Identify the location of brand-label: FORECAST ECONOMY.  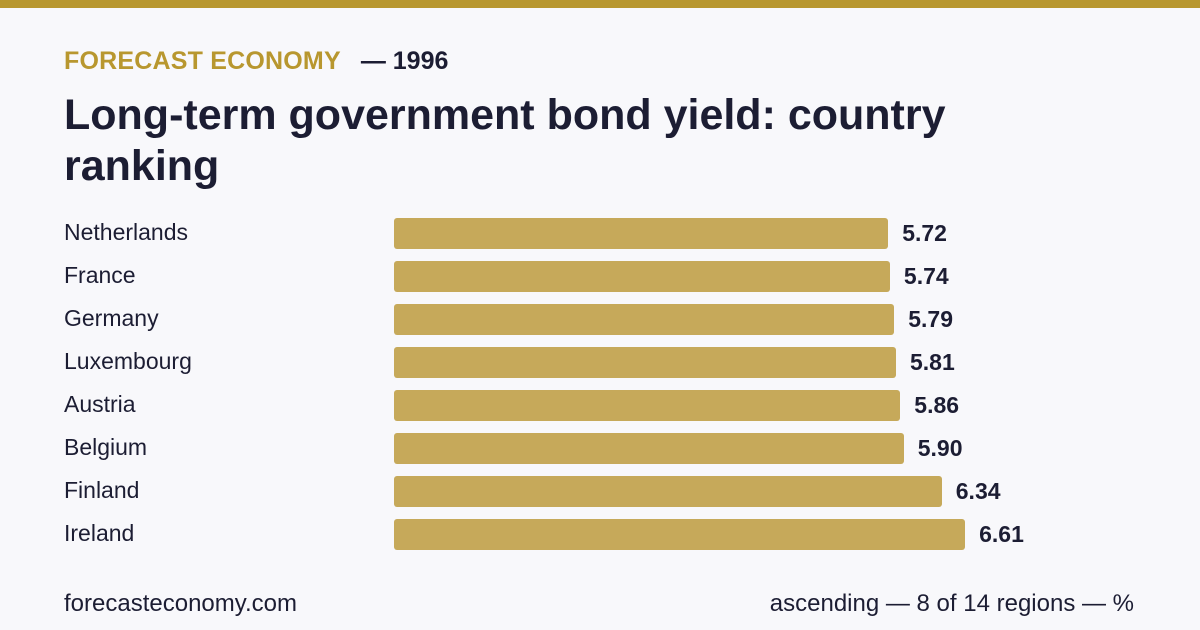
(202, 60).